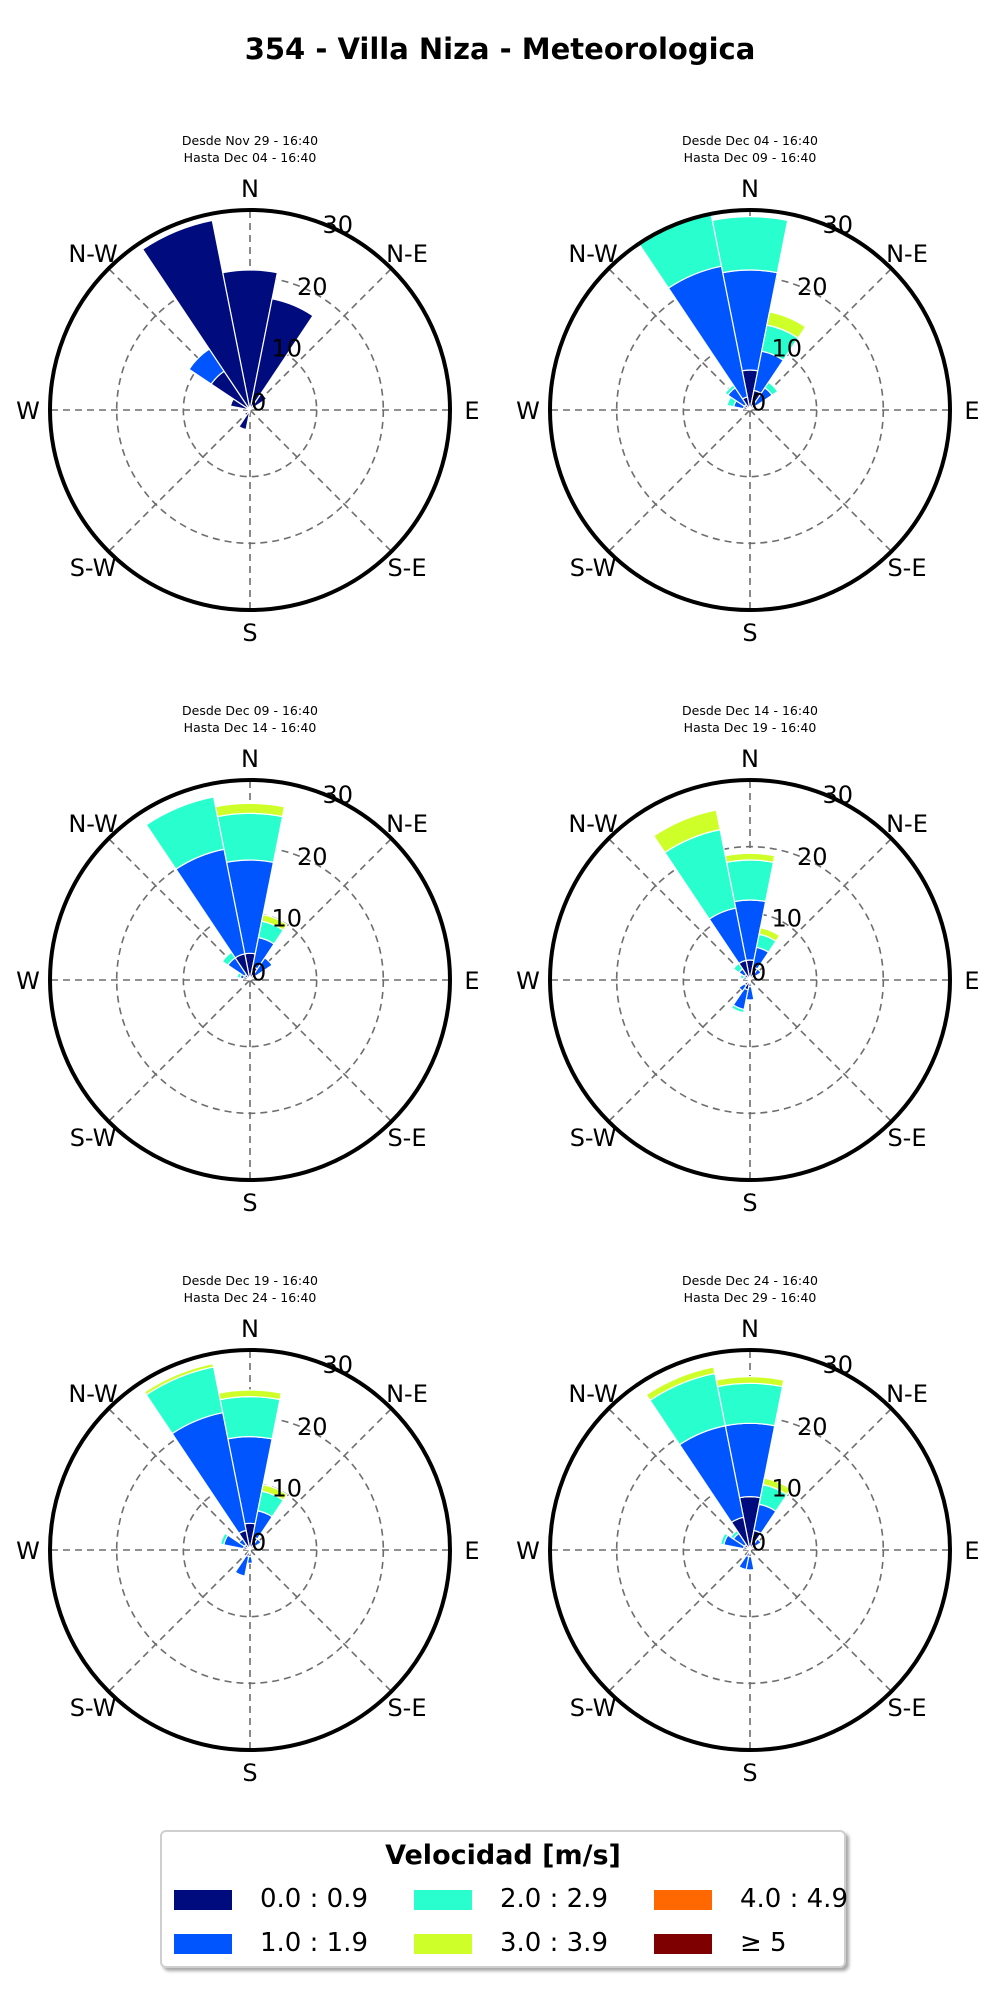 The image size is (1000, 2000). I want to click on windrose-2-radial-tick-30: 30, so click(838, 225).